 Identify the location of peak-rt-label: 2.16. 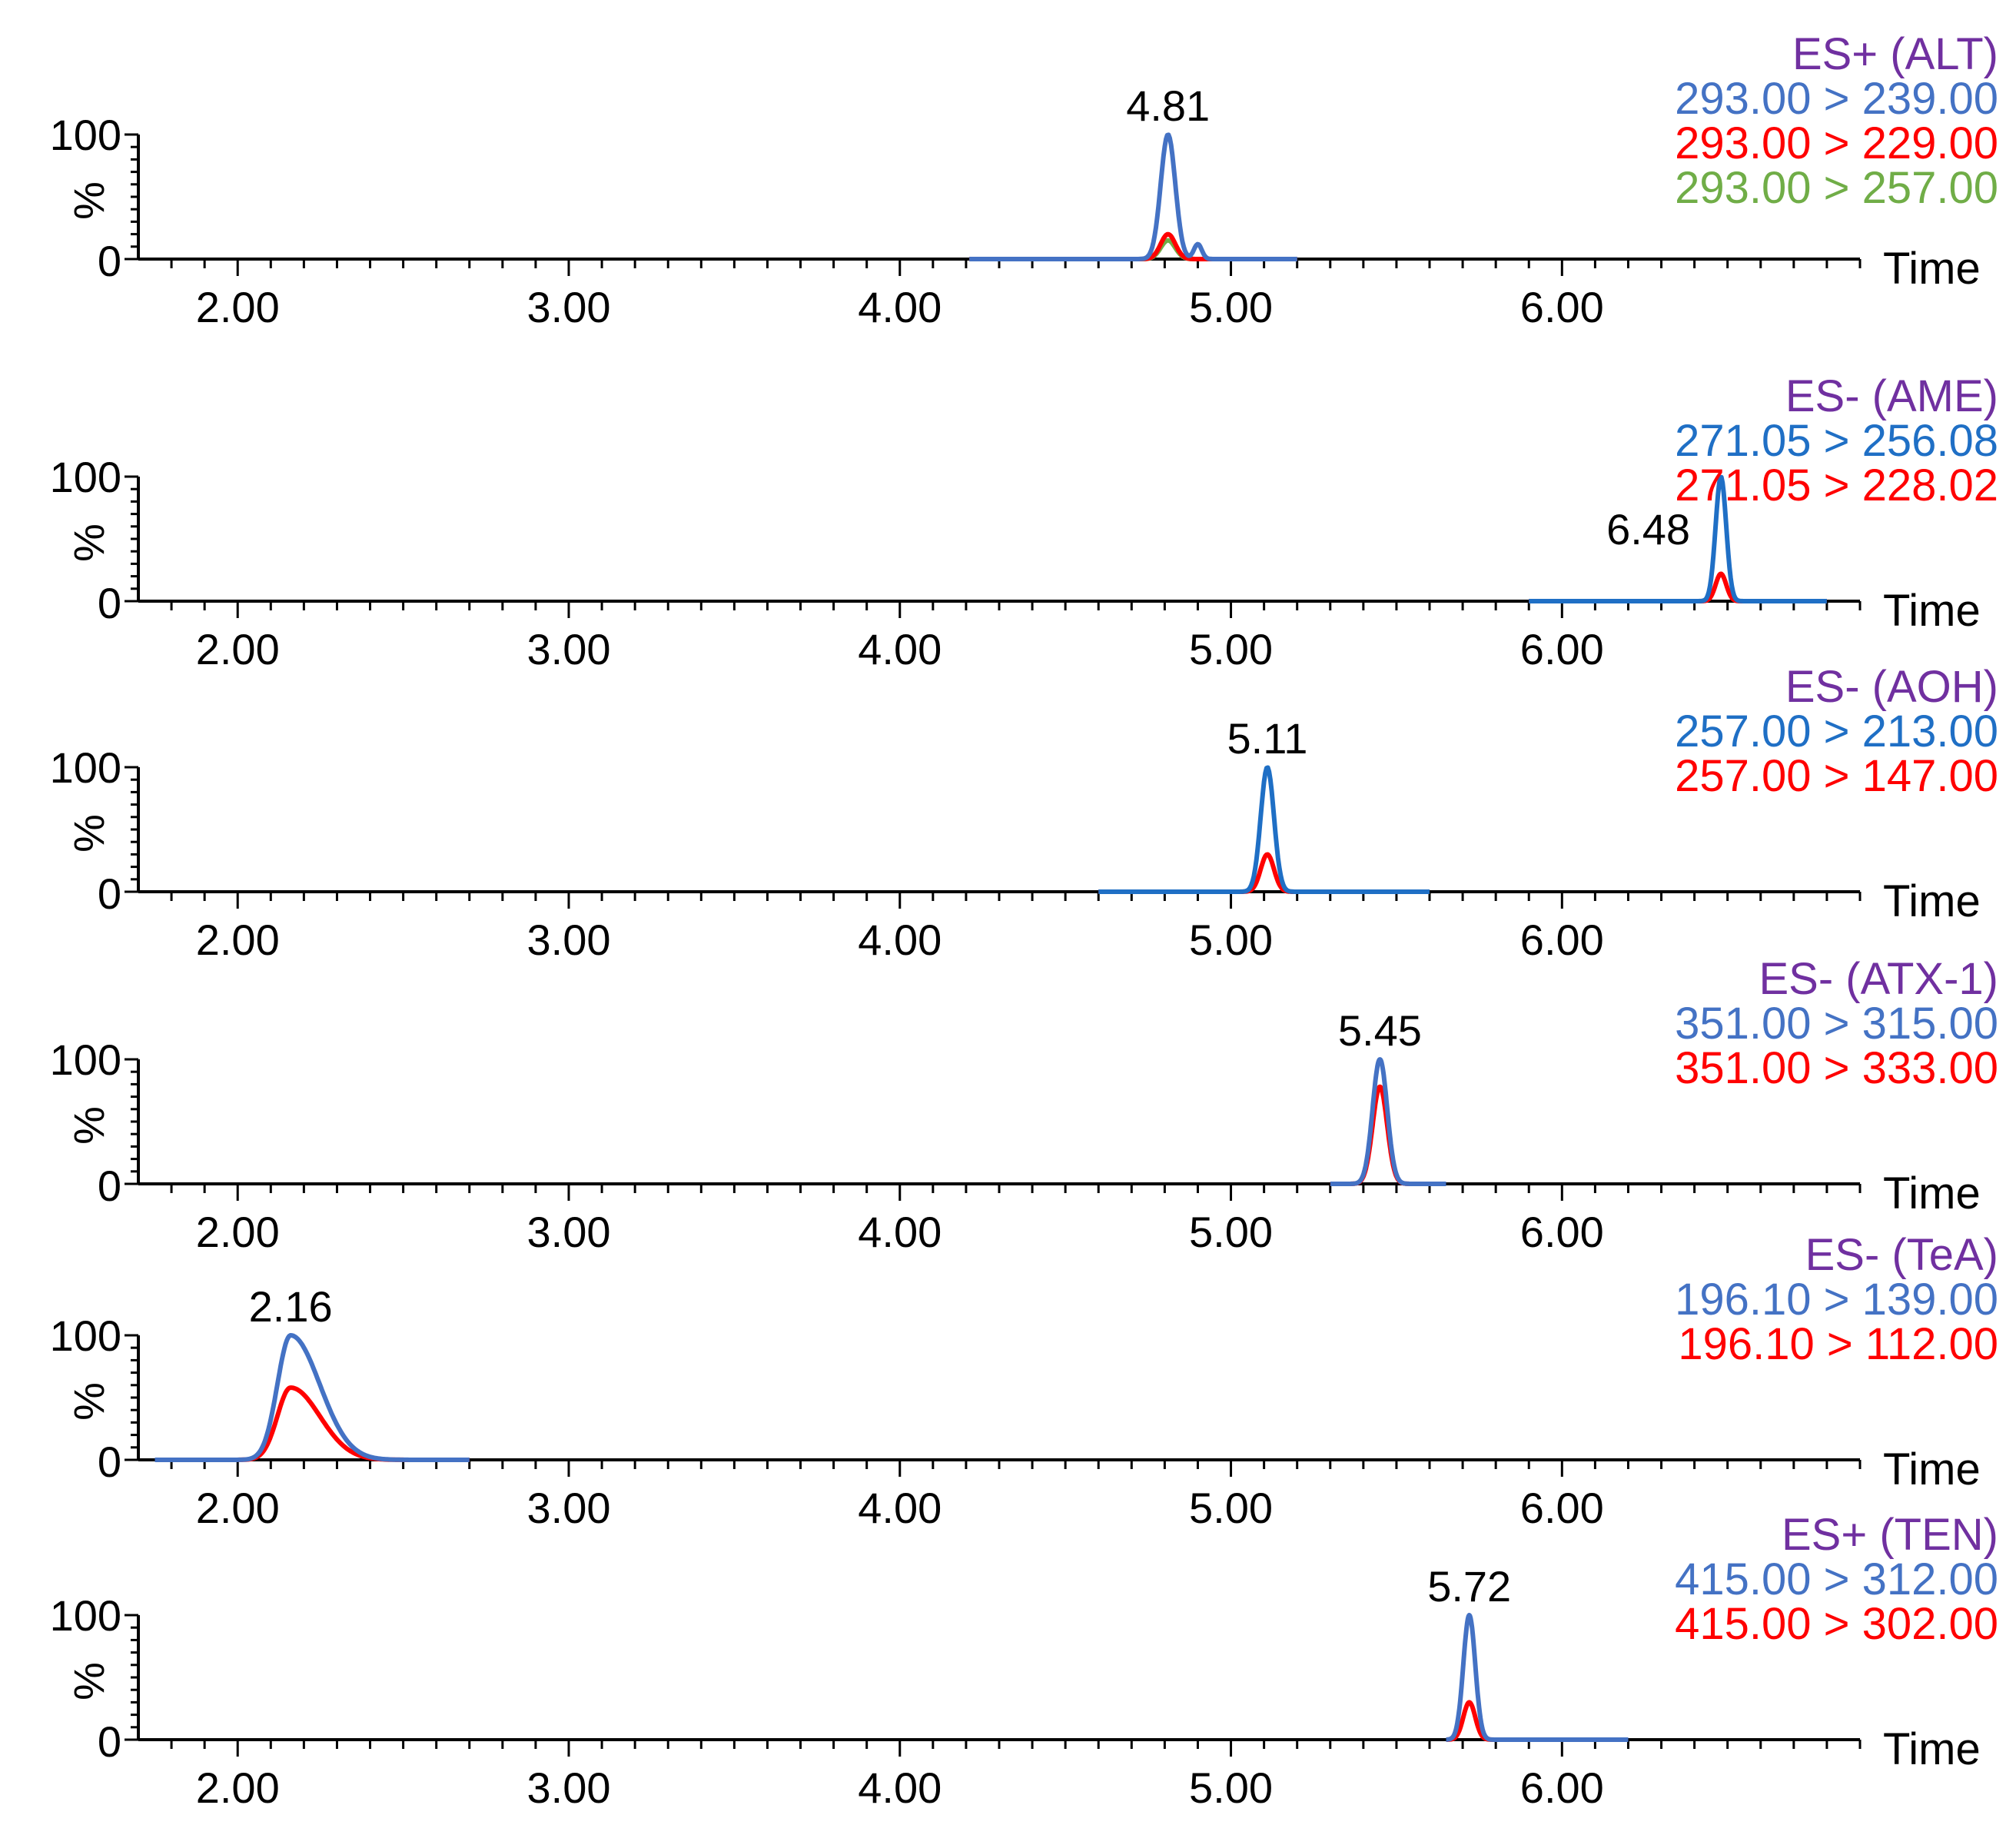
(291, 1306).